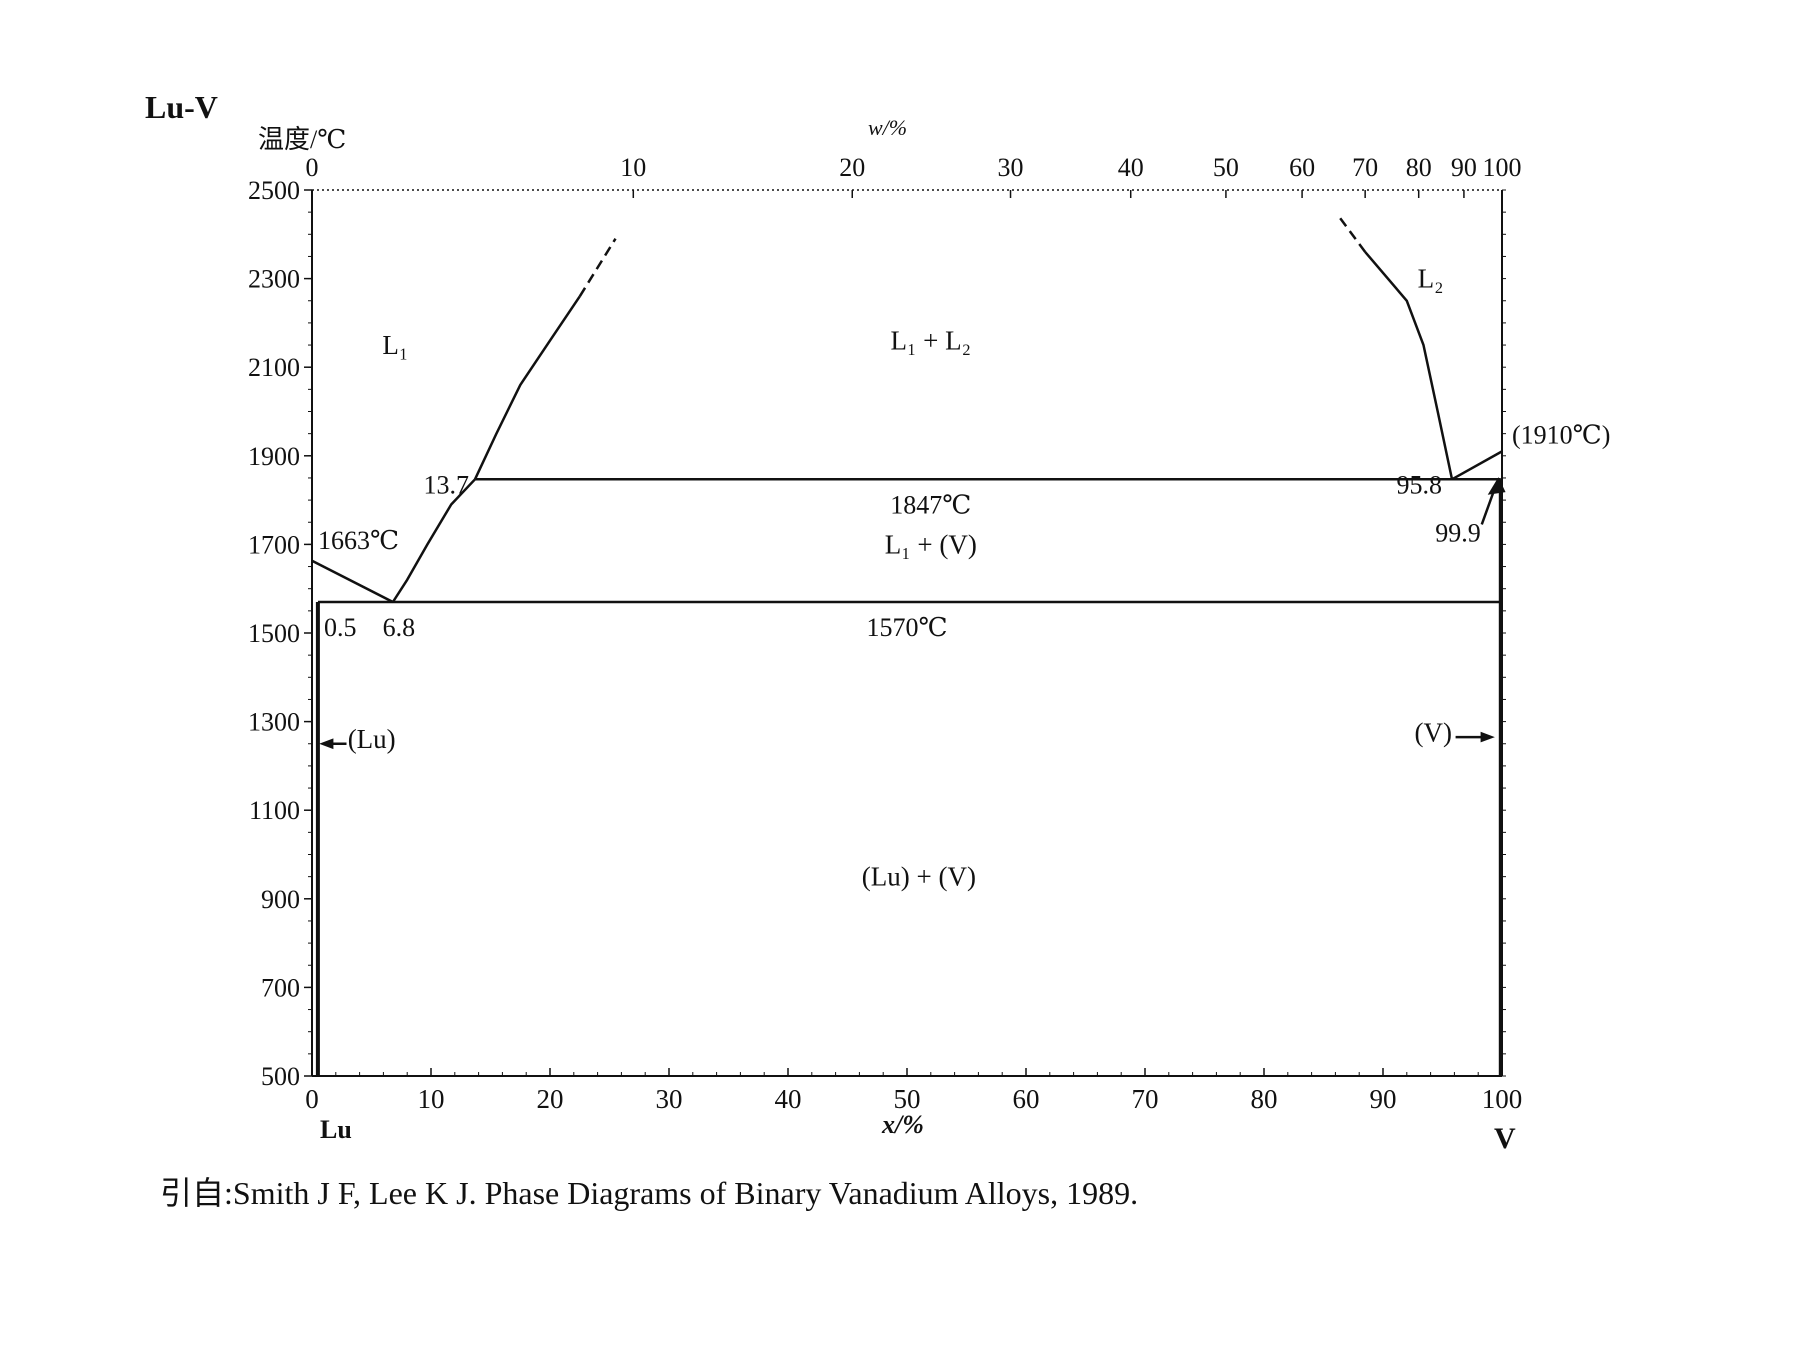 This screenshot has width=1795, height=1346. Describe the element at coordinates (274, 722) in the screenshot. I see `y-tick-label: 1300` at that location.